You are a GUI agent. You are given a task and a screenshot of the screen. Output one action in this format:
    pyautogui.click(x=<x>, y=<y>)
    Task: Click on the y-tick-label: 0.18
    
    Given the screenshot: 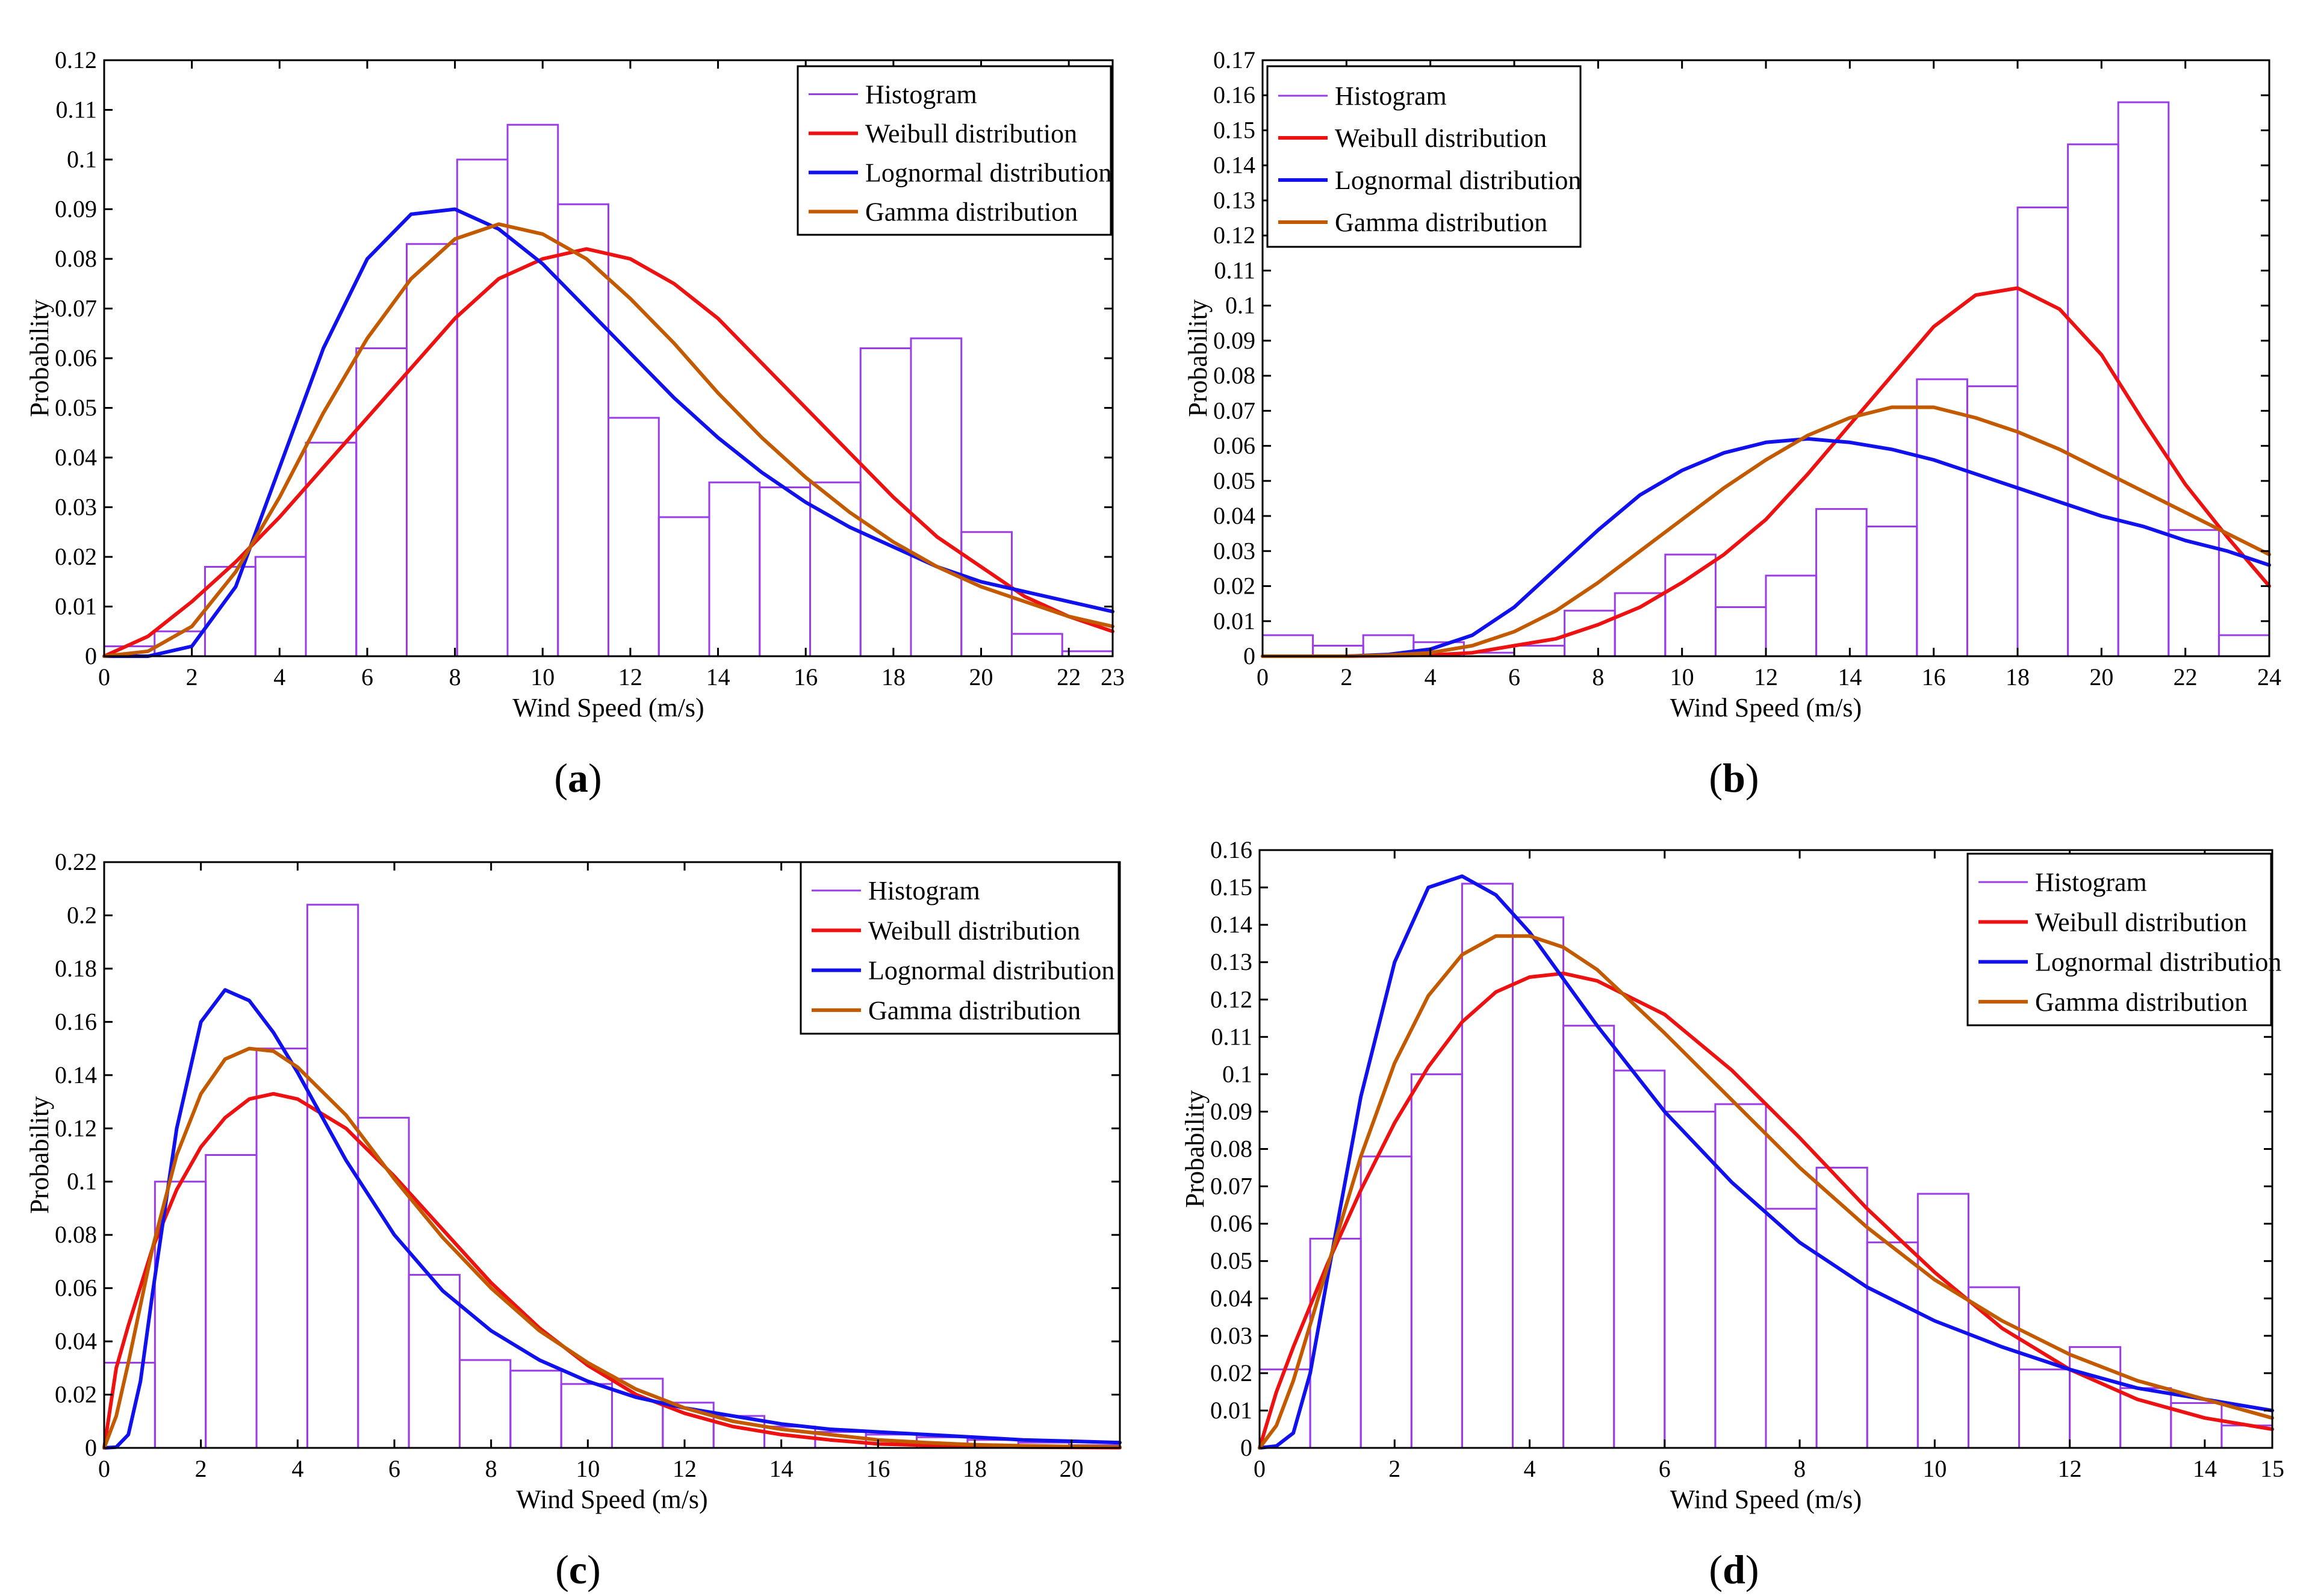 What is the action you would take?
    pyautogui.click(x=76, y=968)
    